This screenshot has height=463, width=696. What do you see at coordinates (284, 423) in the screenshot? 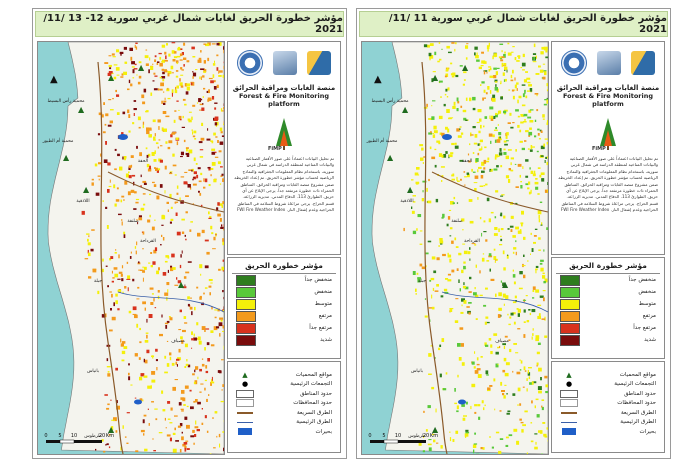
I see `legend2-item: الطرق الرئيسية` at bounding box center [284, 423].